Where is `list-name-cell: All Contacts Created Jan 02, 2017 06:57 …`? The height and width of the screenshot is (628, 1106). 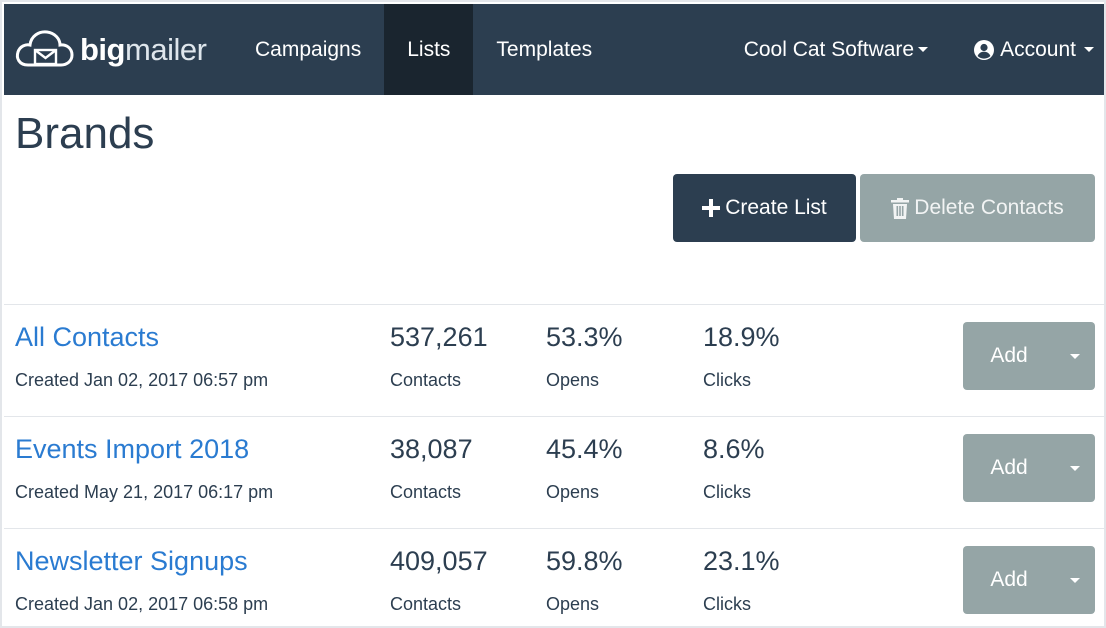
list-name-cell: All Contacts Created Jan 02, 2017 06:57 … is located at coordinates (141, 356).